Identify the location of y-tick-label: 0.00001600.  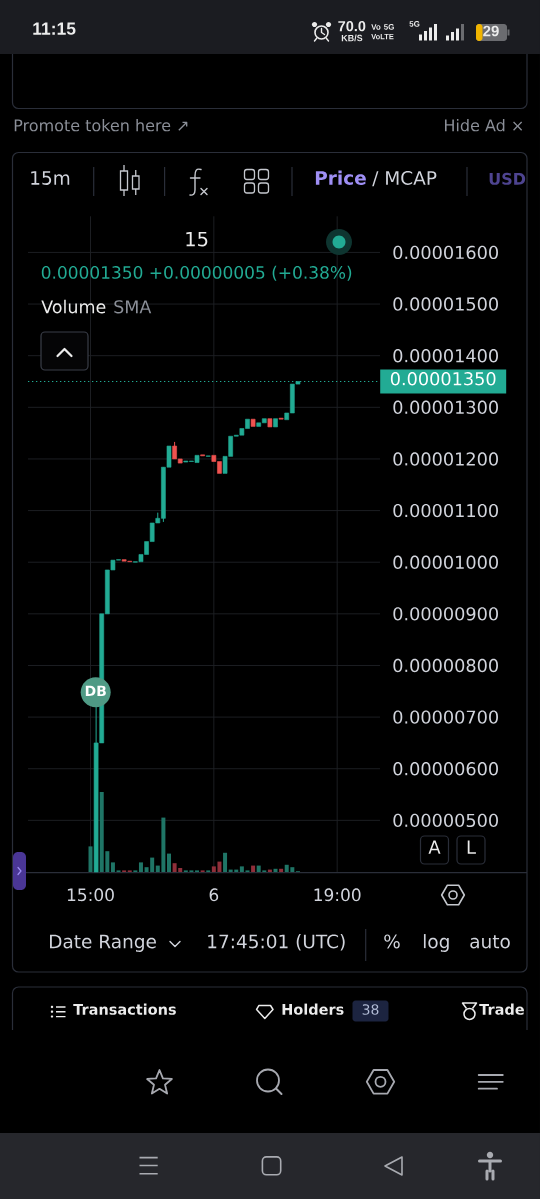
(445, 252).